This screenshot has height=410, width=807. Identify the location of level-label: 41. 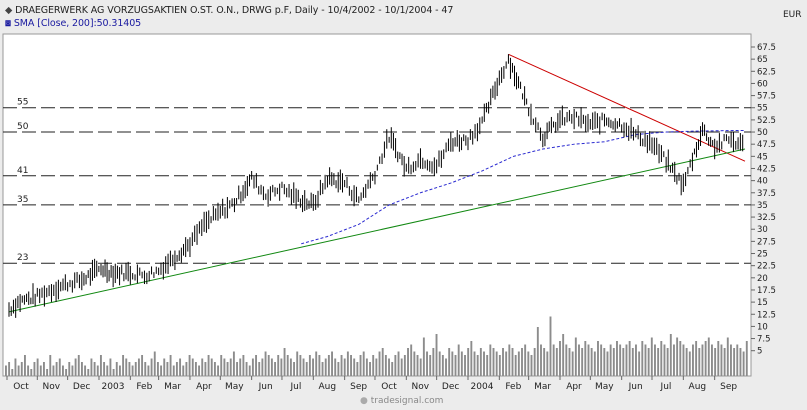
(22, 171).